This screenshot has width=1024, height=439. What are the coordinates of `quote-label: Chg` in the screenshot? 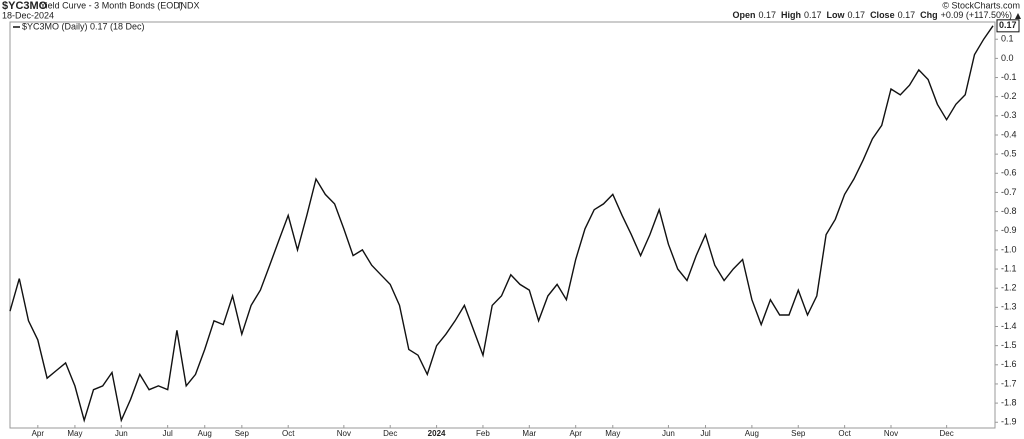 It's located at (929, 15).